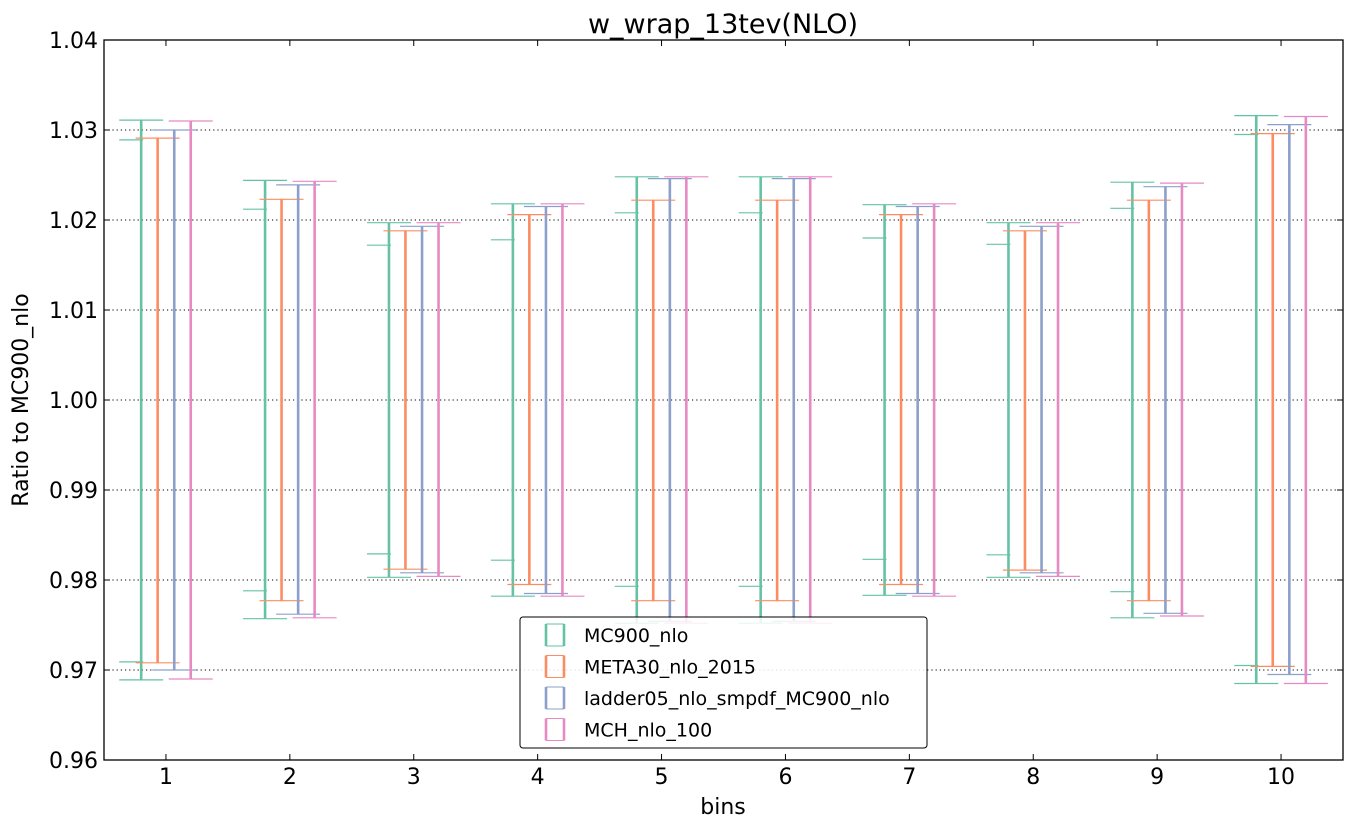 The height and width of the screenshot is (830, 1353). I want to click on legend-entry: MC900_nlo, so click(616, 635).